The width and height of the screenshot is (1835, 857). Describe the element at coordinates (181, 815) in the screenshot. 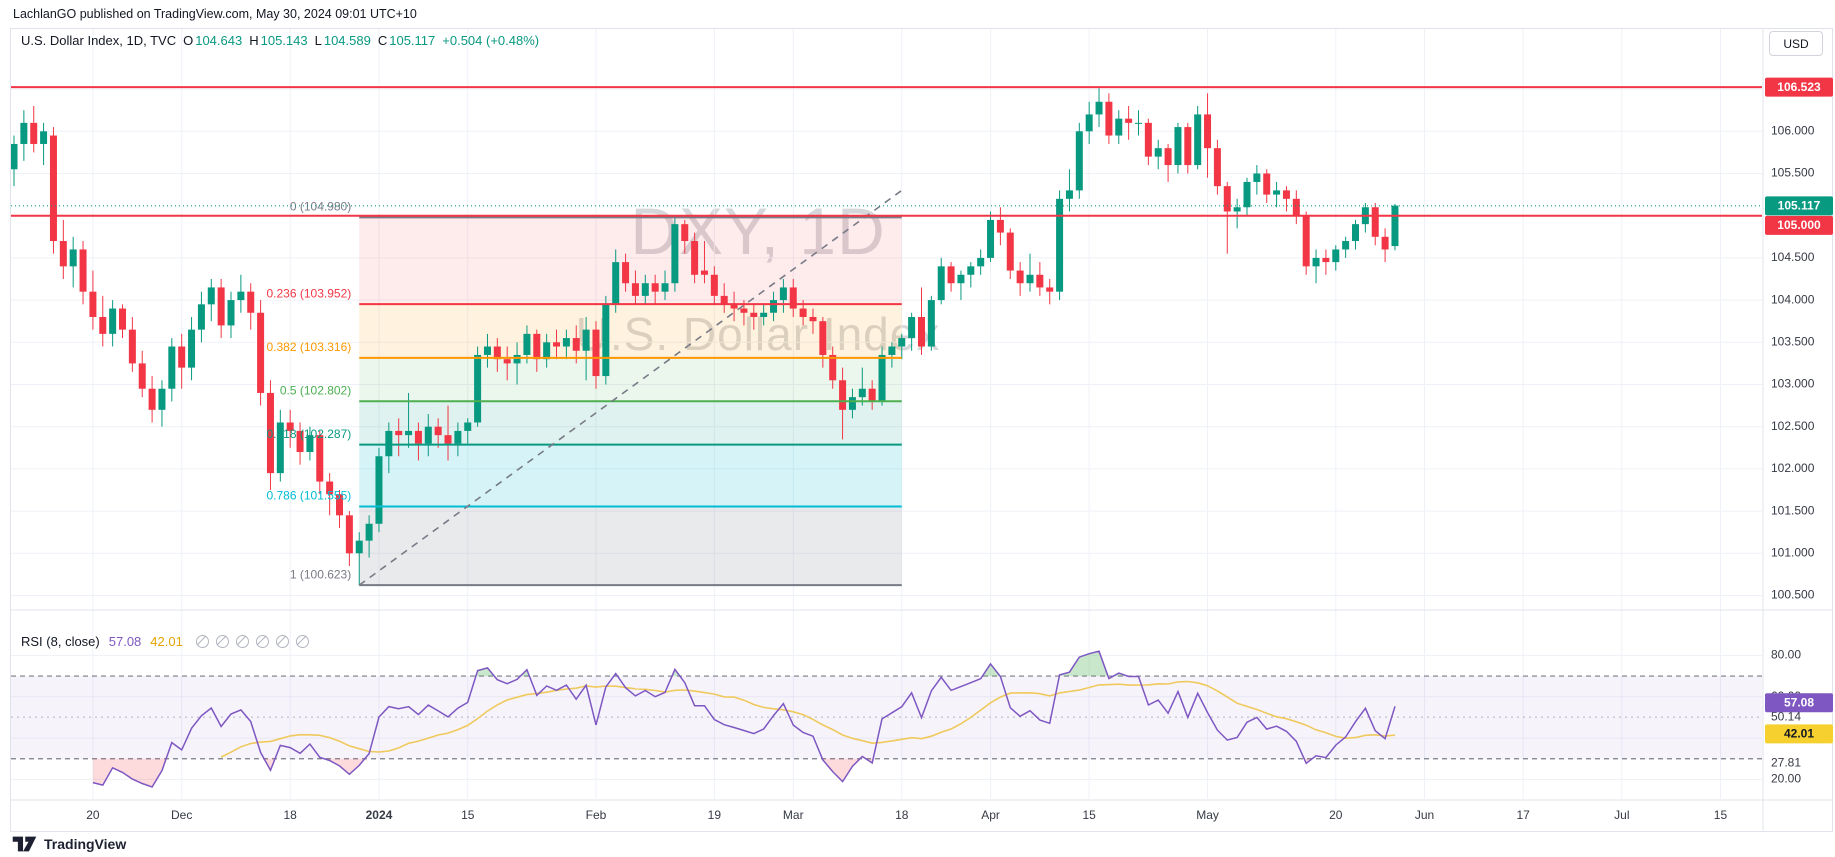

I see `time-axis-label: Dec` at that location.